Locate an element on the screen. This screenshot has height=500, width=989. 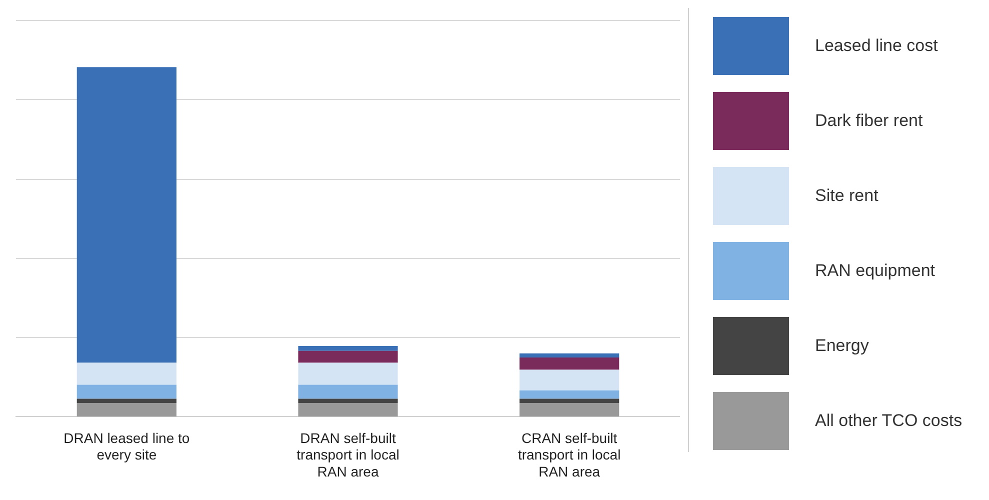
text: Site rent is located at coordinates (846, 196).